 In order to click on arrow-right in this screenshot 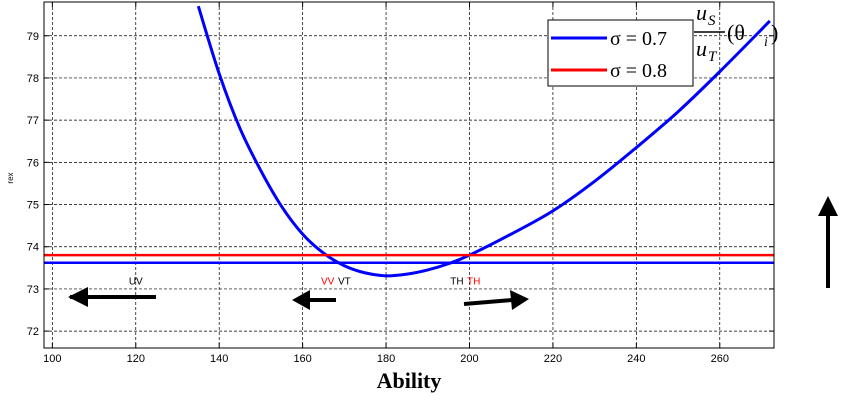, I will do `click(496, 300)`.